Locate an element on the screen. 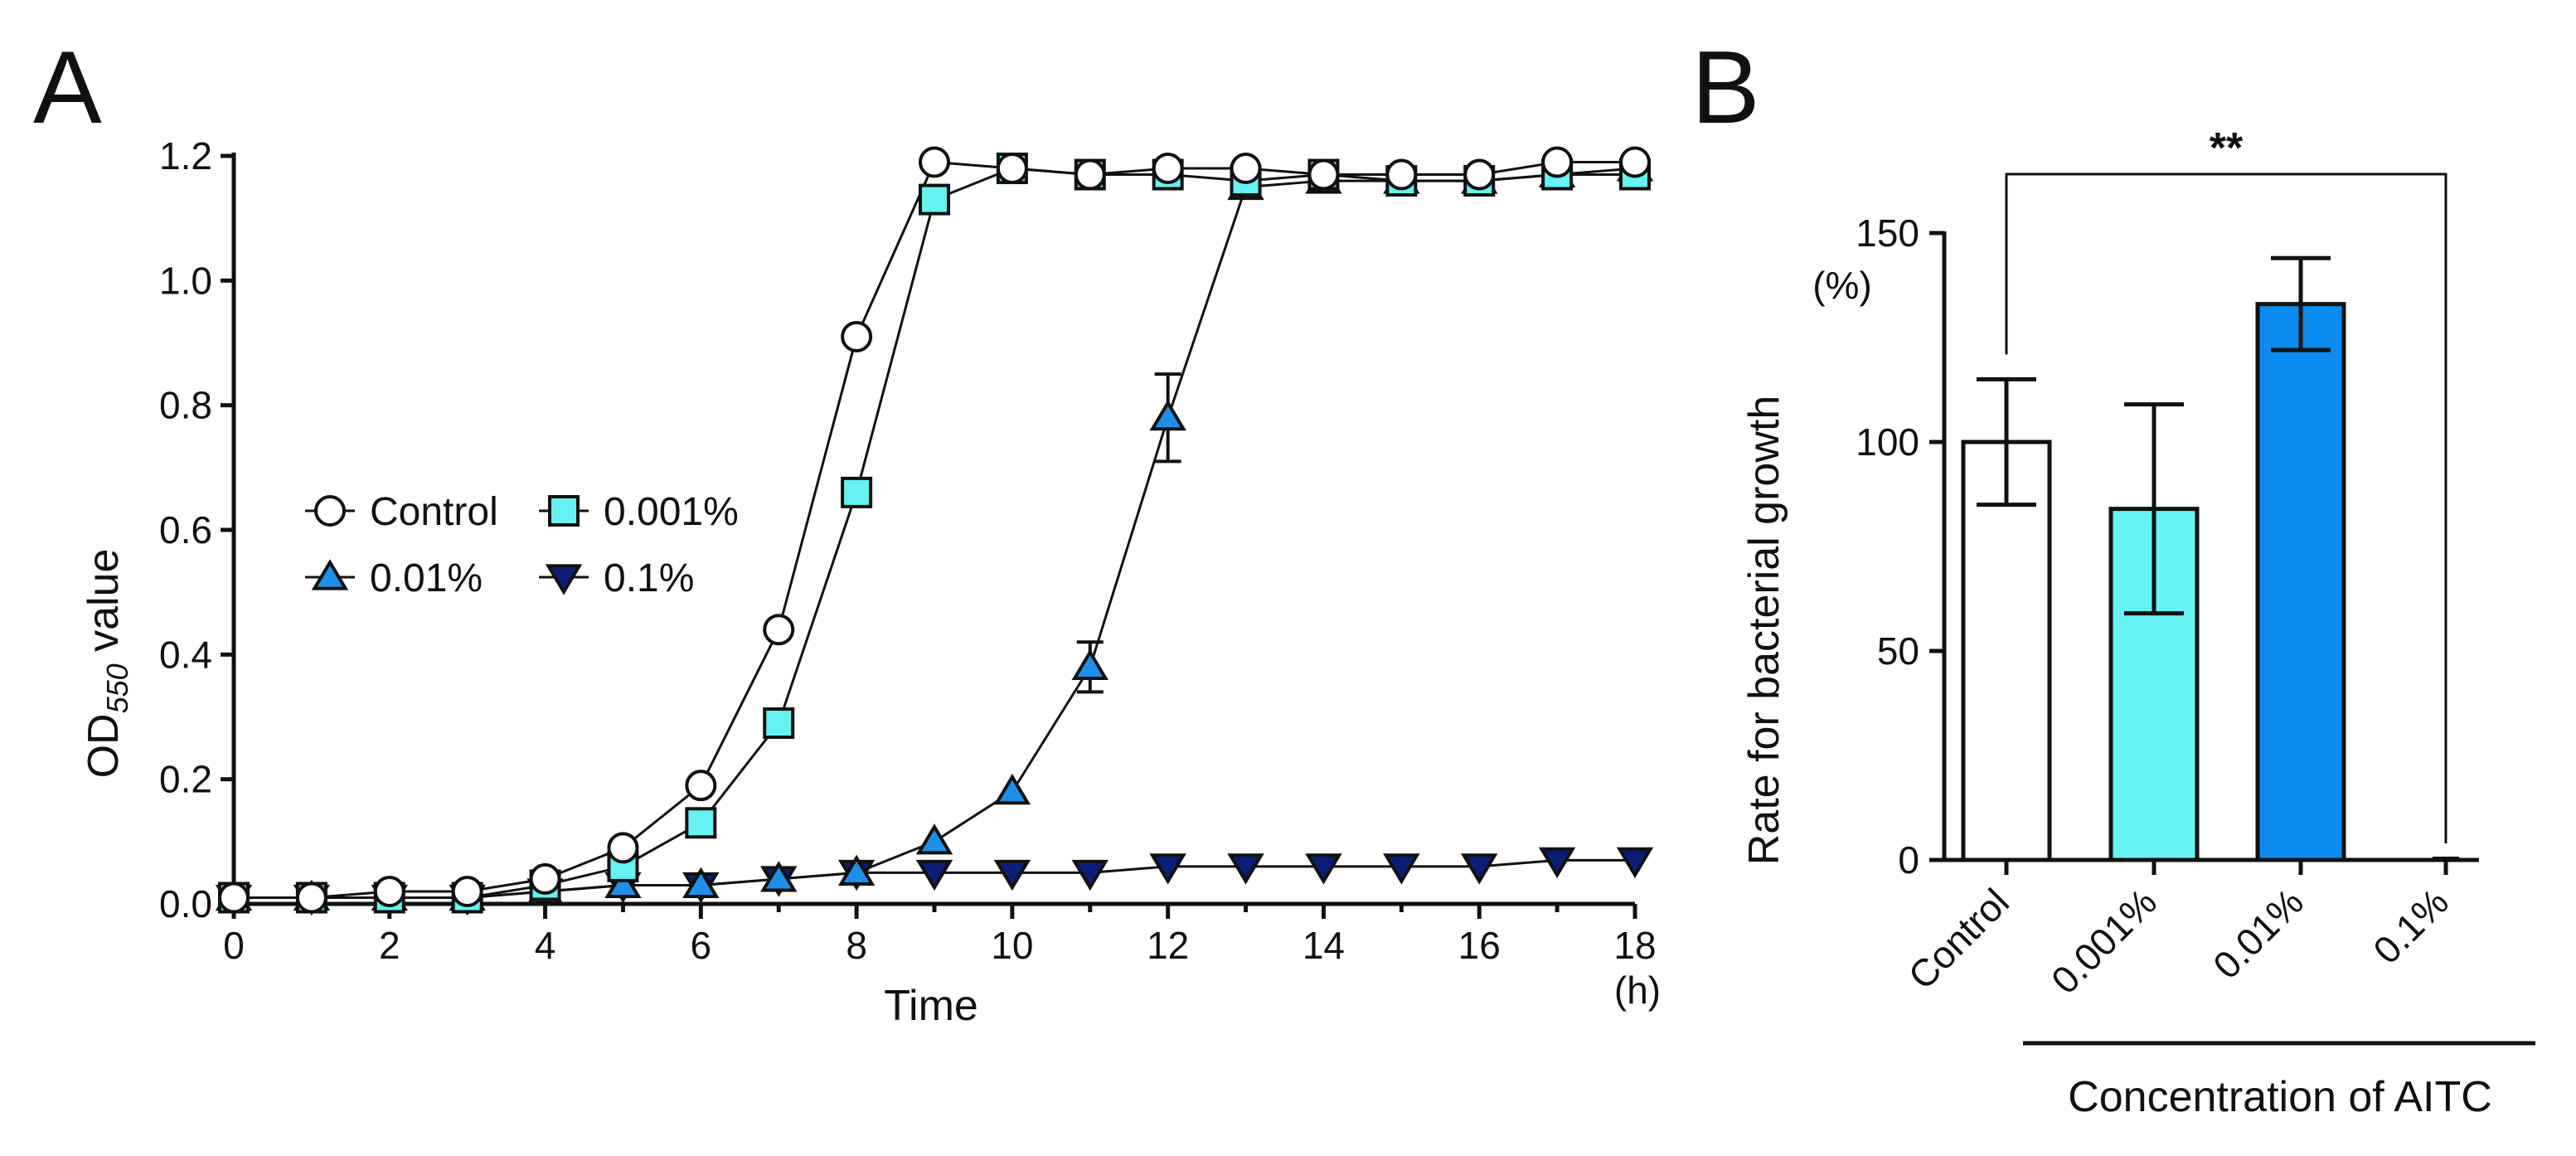 The width and height of the screenshot is (2576, 1156). panel-a-y-tick-label: 0.8 is located at coordinates (185, 405).